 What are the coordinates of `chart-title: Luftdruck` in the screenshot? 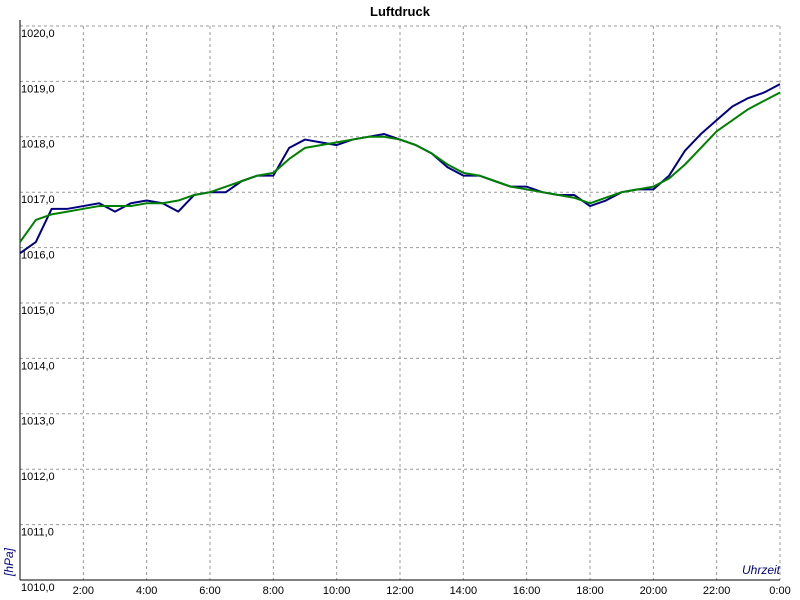 It's located at (400, 11).